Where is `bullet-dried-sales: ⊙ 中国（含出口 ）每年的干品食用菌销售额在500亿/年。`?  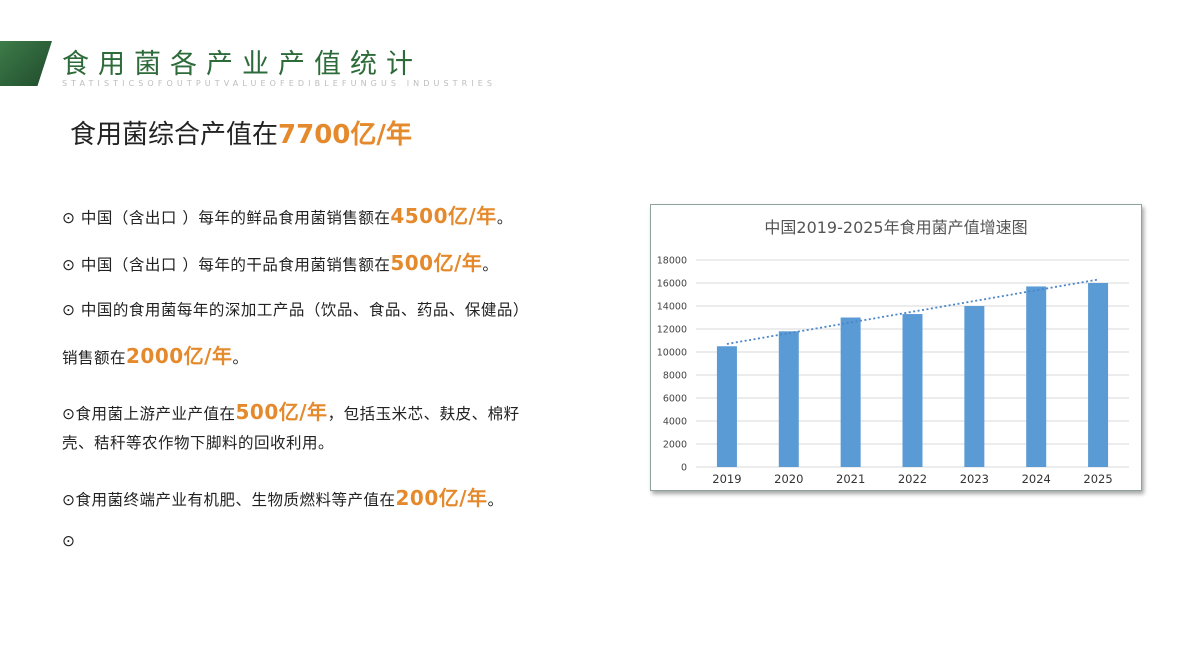 bullet-dried-sales: ⊙ 中国（含出口 ）每年的干品食用菌销售额在500亿/年。 is located at coordinates (280, 261).